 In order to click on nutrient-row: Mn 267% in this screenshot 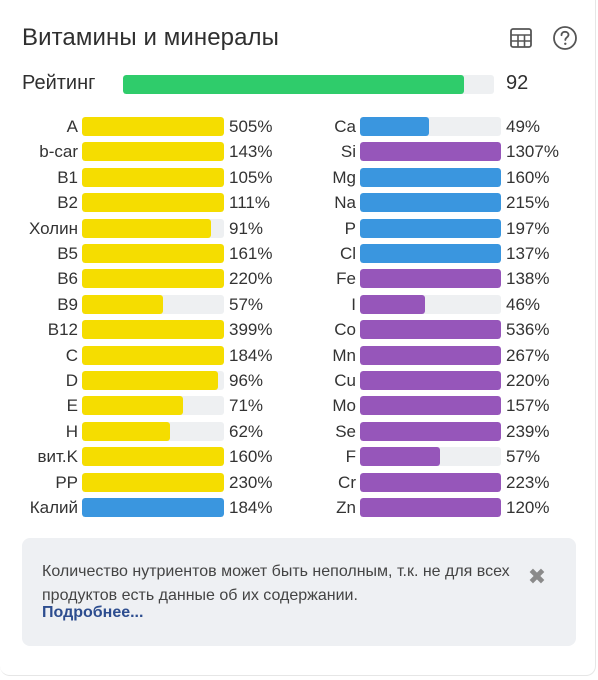, I will do `click(299, 355)`.